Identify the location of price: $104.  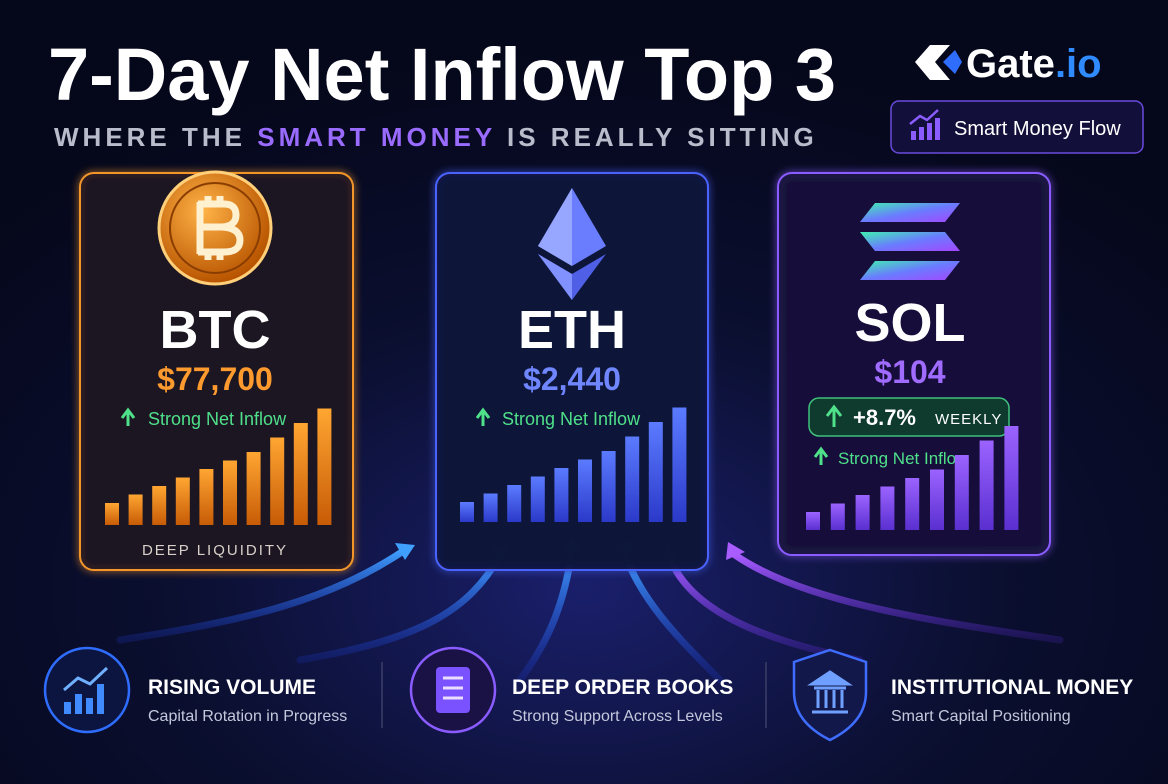
(909, 372).